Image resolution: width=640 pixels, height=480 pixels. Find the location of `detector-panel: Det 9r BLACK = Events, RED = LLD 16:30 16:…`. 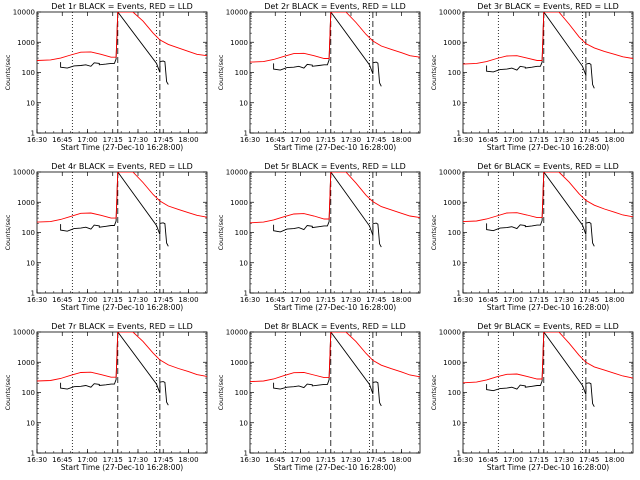

detector-panel: Det 9r BLACK = Events, RED = LLD 16:30 16:… is located at coordinates (532, 397).